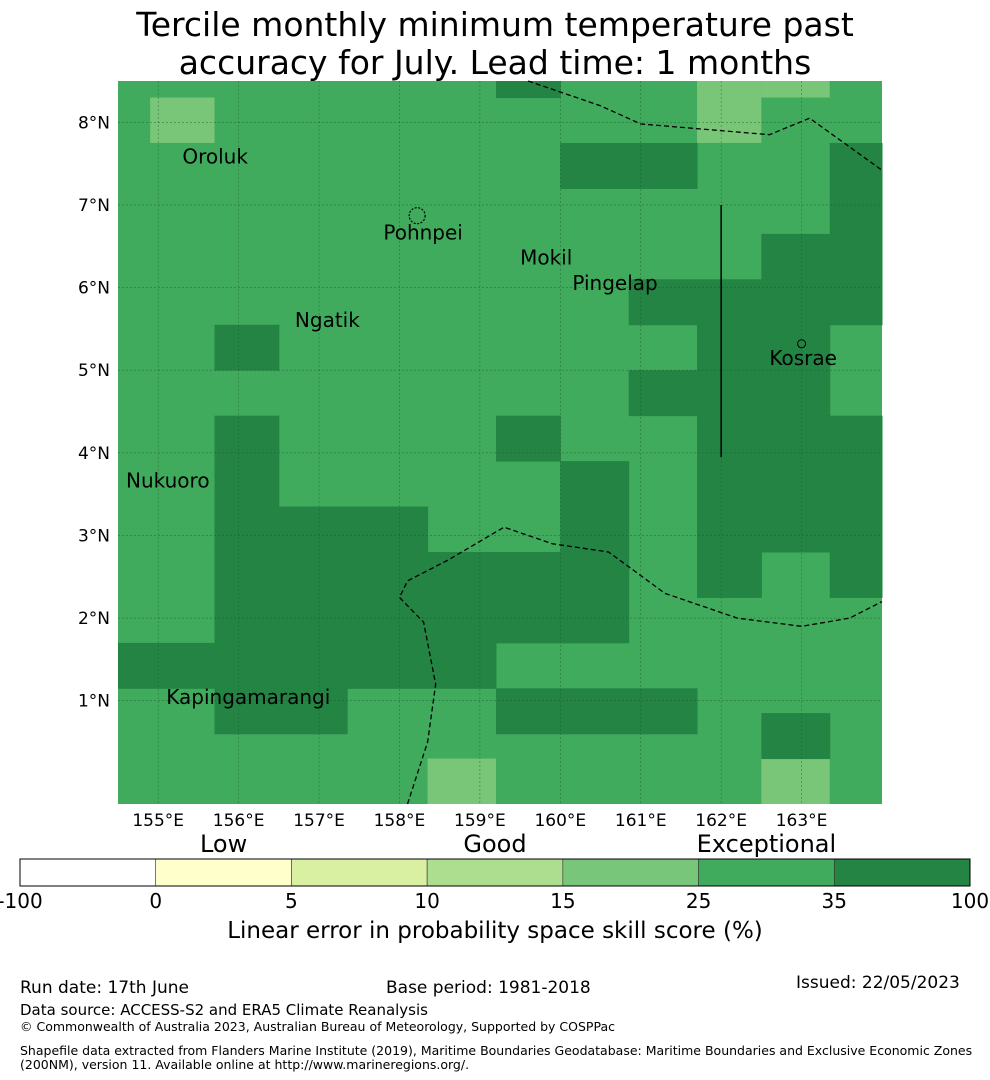 This screenshot has height=1080, width=990. I want to click on colorbar-tick-label: 0, so click(155, 901).